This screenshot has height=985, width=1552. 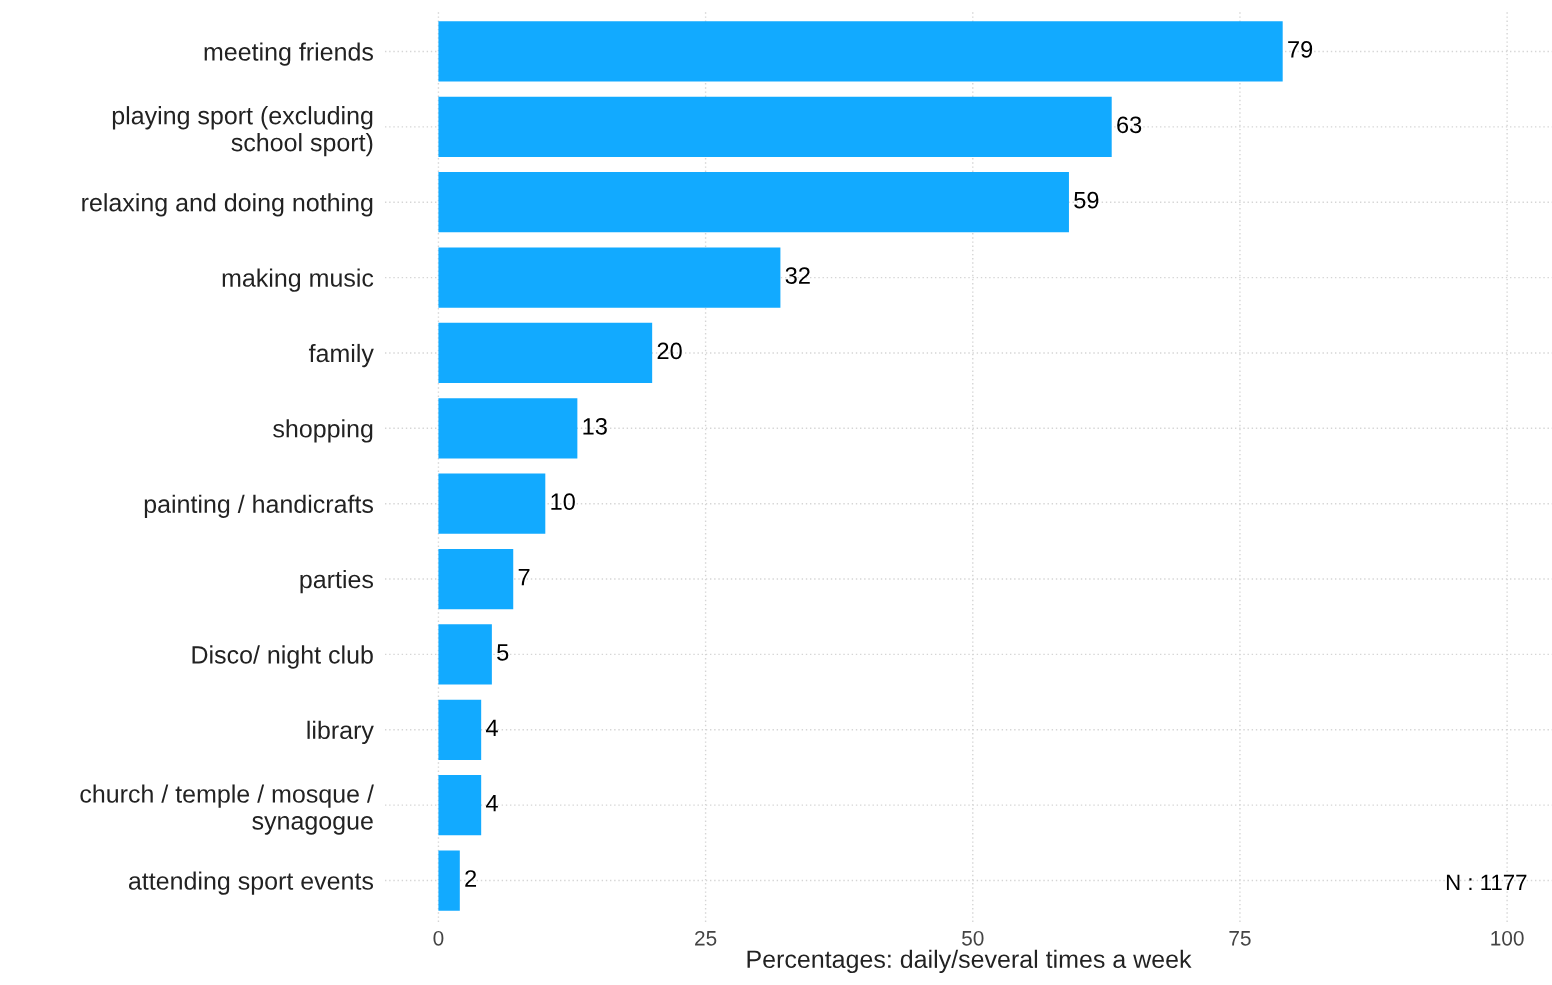 What do you see at coordinates (969, 961) in the screenshot?
I see `x-axis-title: Percentages: daily/several times a week` at bounding box center [969, 961].